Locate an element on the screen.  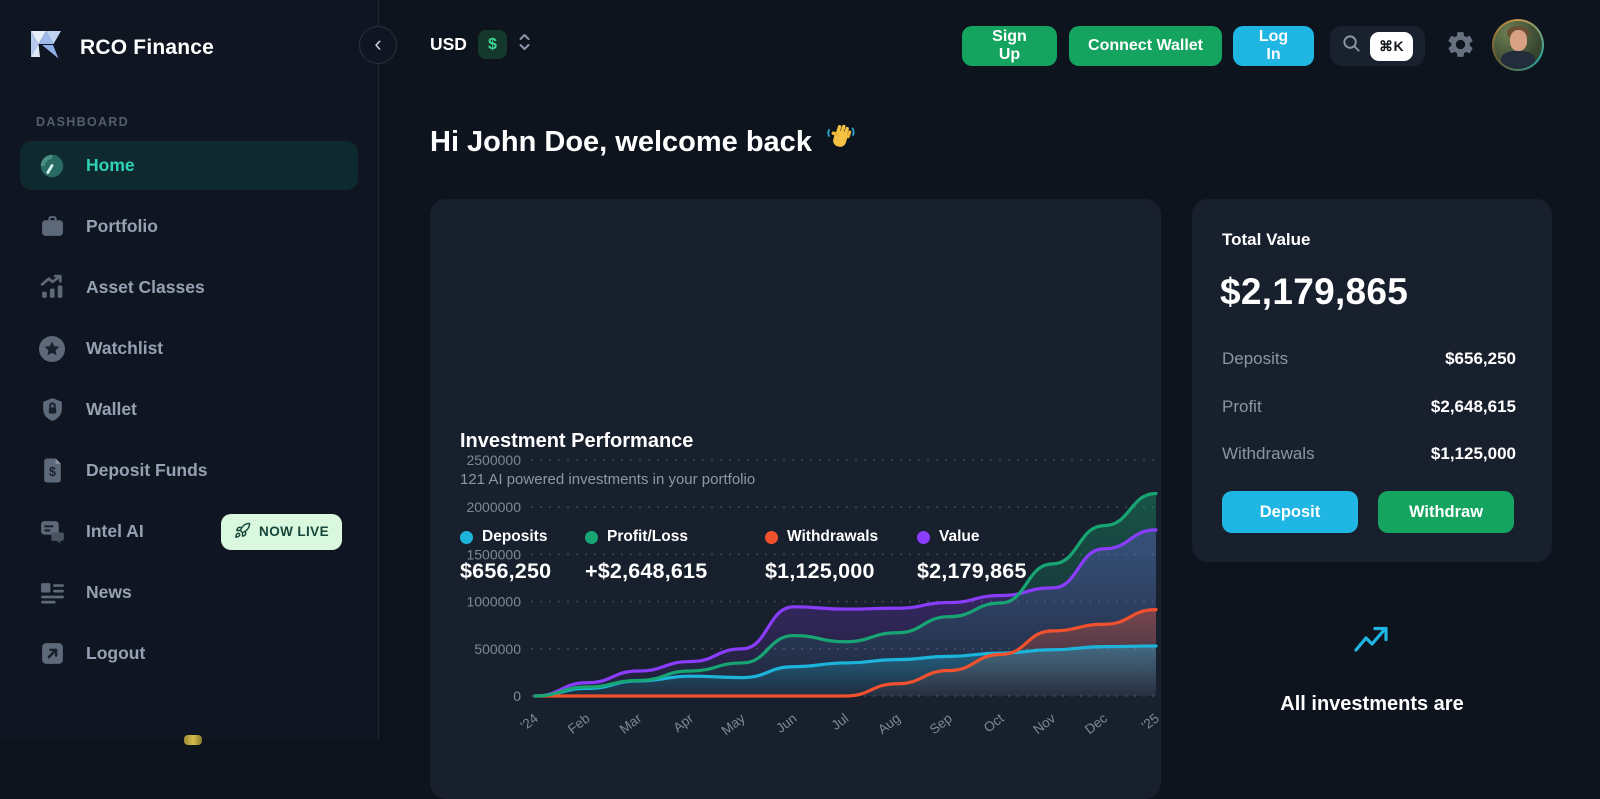
chart-bars-icon is located at coordinates (52, 287).